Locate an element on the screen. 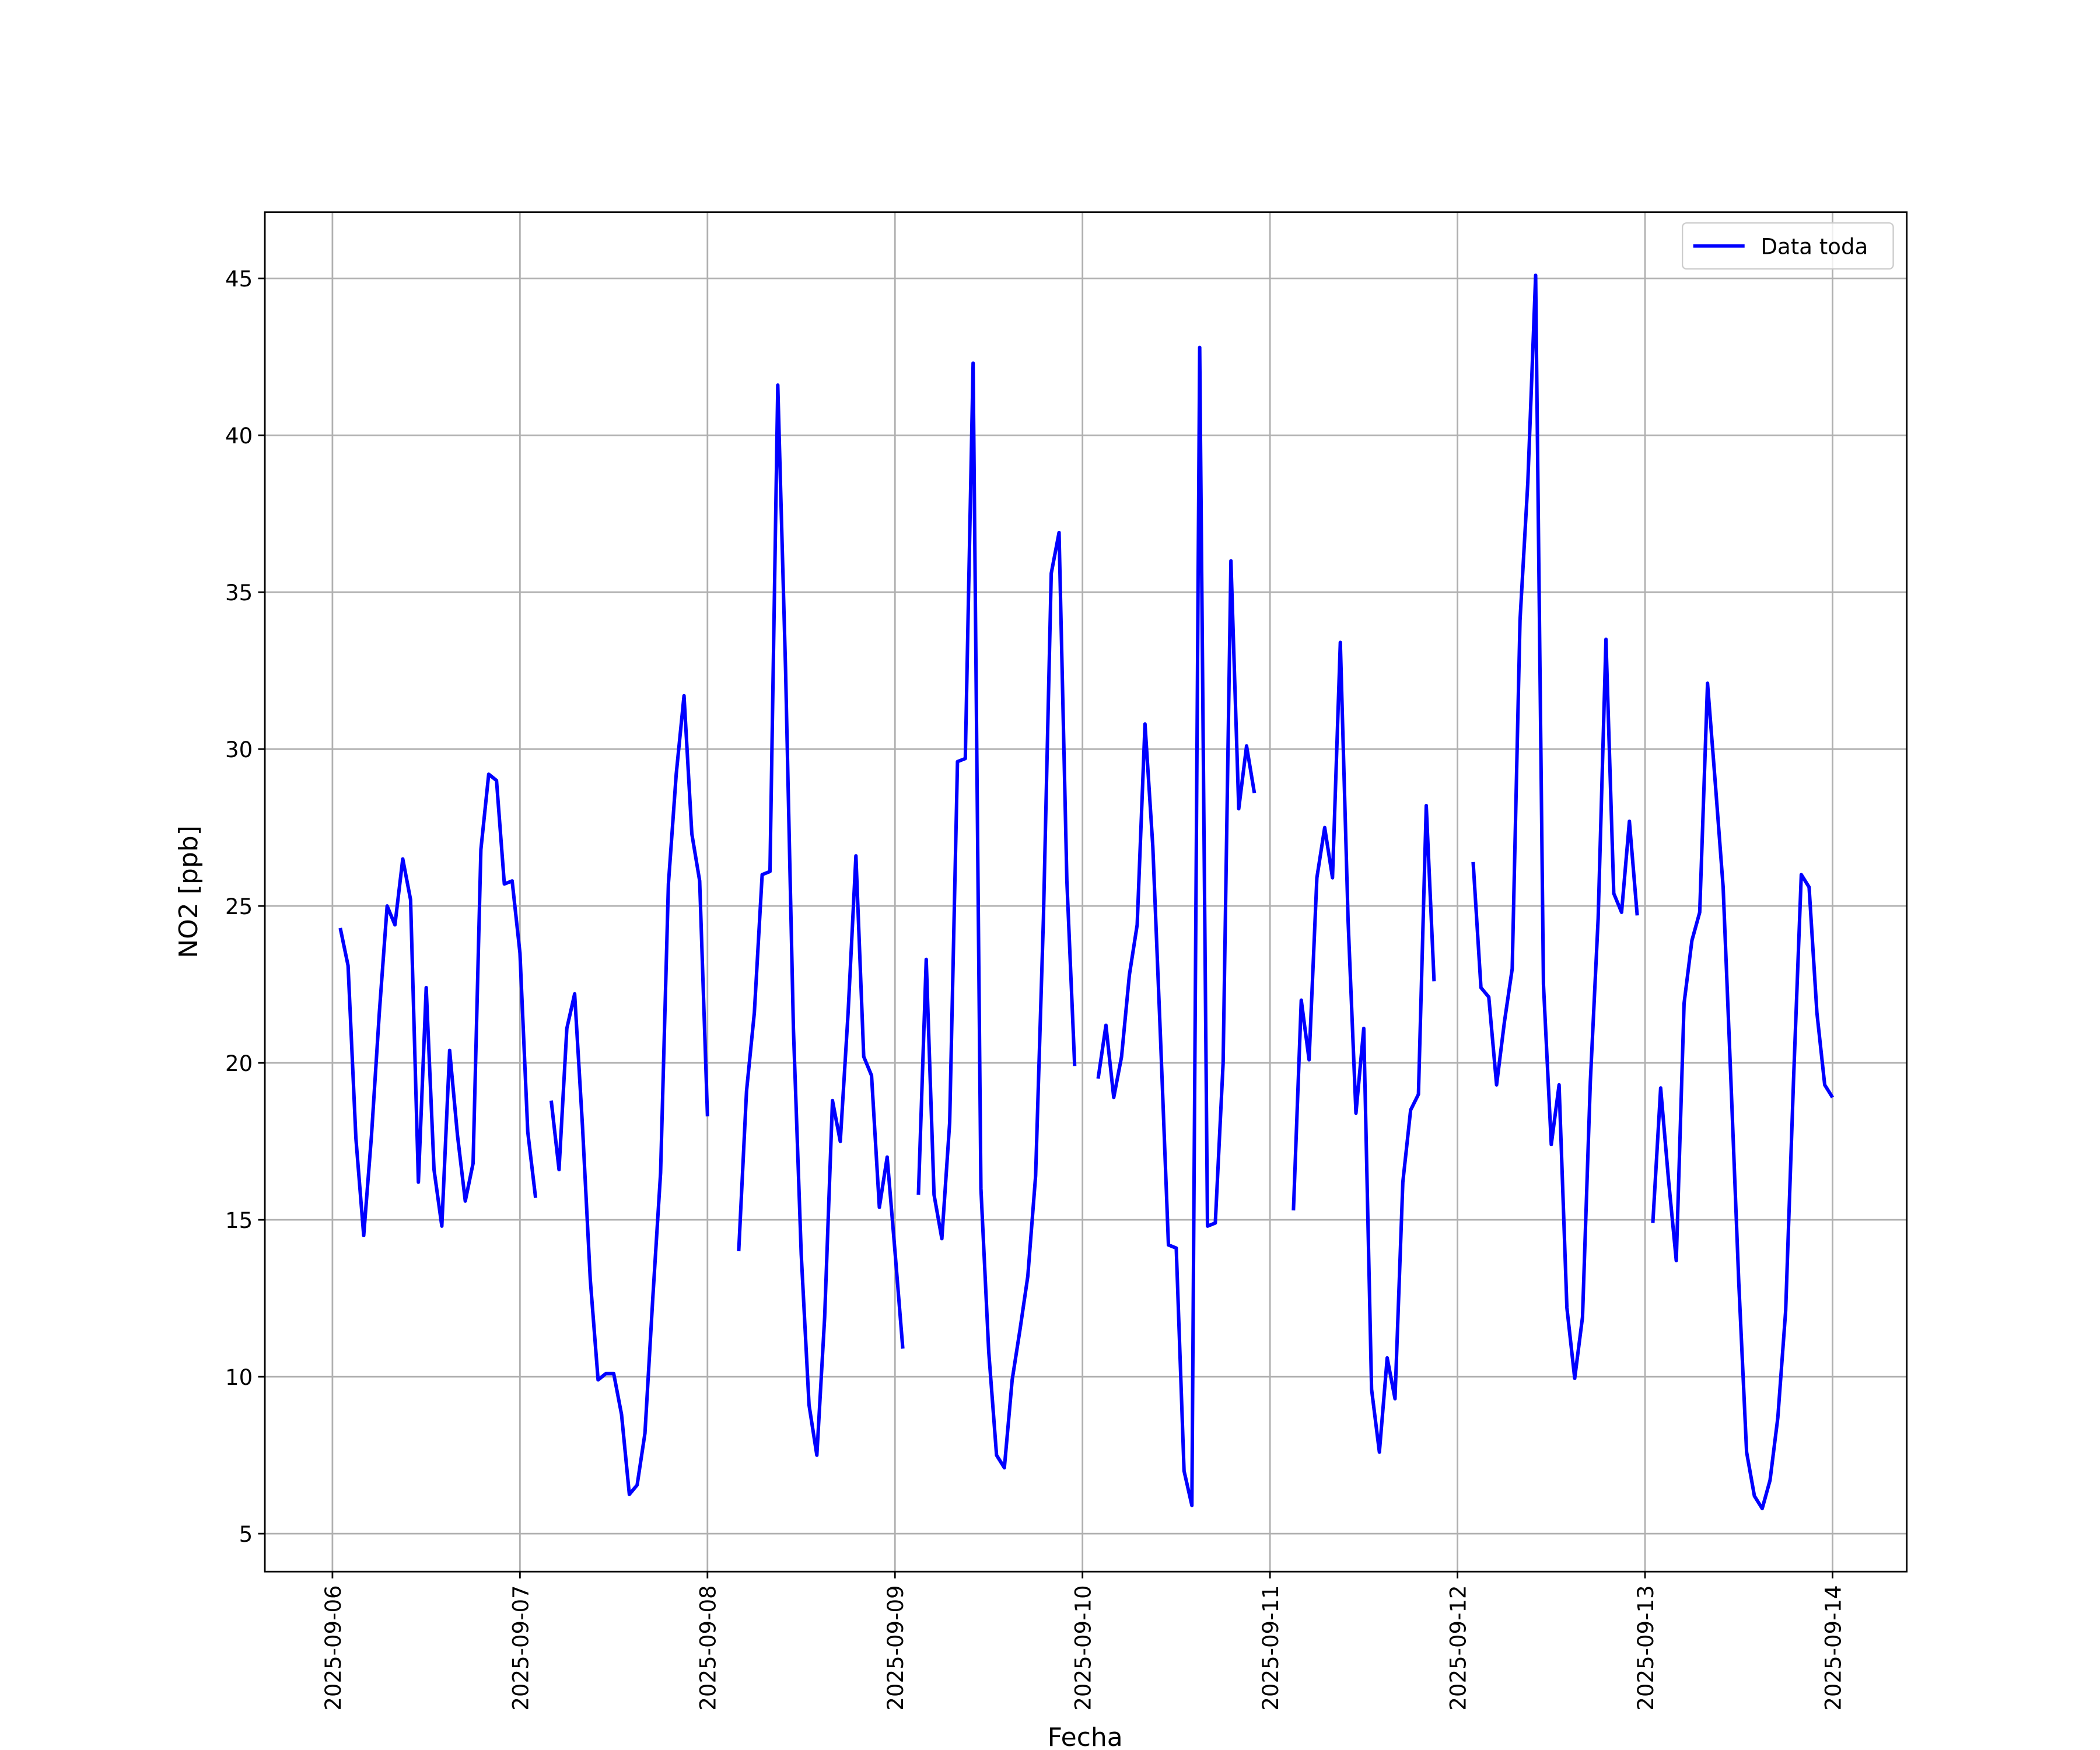 The height and width of the screenshot is (1750, 2100). legend-label: Data toda is located at coordinates (1814, 247).